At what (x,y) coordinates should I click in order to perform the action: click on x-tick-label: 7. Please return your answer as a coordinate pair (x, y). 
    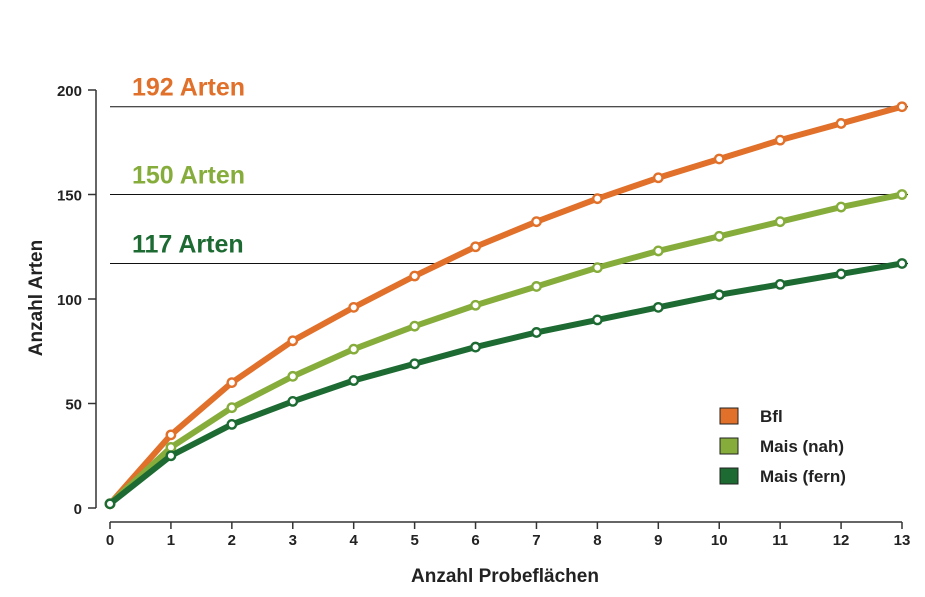
    Looking at the image, I should click on (536, 540).